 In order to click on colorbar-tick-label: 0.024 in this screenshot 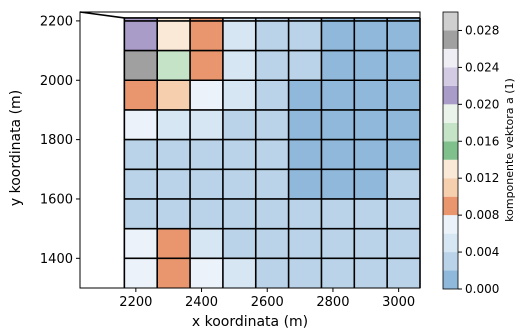, I will do `click(482, 67)`.